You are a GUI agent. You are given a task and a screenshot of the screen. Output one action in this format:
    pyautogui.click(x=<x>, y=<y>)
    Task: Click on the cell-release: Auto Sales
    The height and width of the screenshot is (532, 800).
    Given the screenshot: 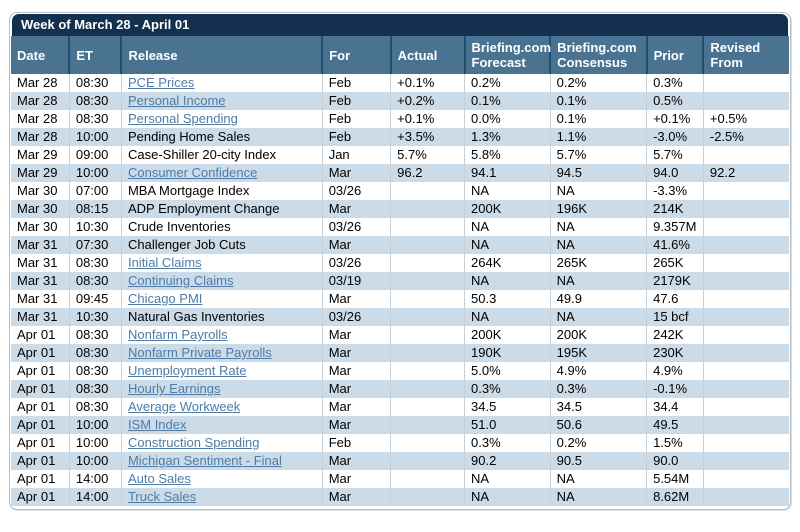 What is the action you would take?
    pyautogui.click(x=221, y=479)
    